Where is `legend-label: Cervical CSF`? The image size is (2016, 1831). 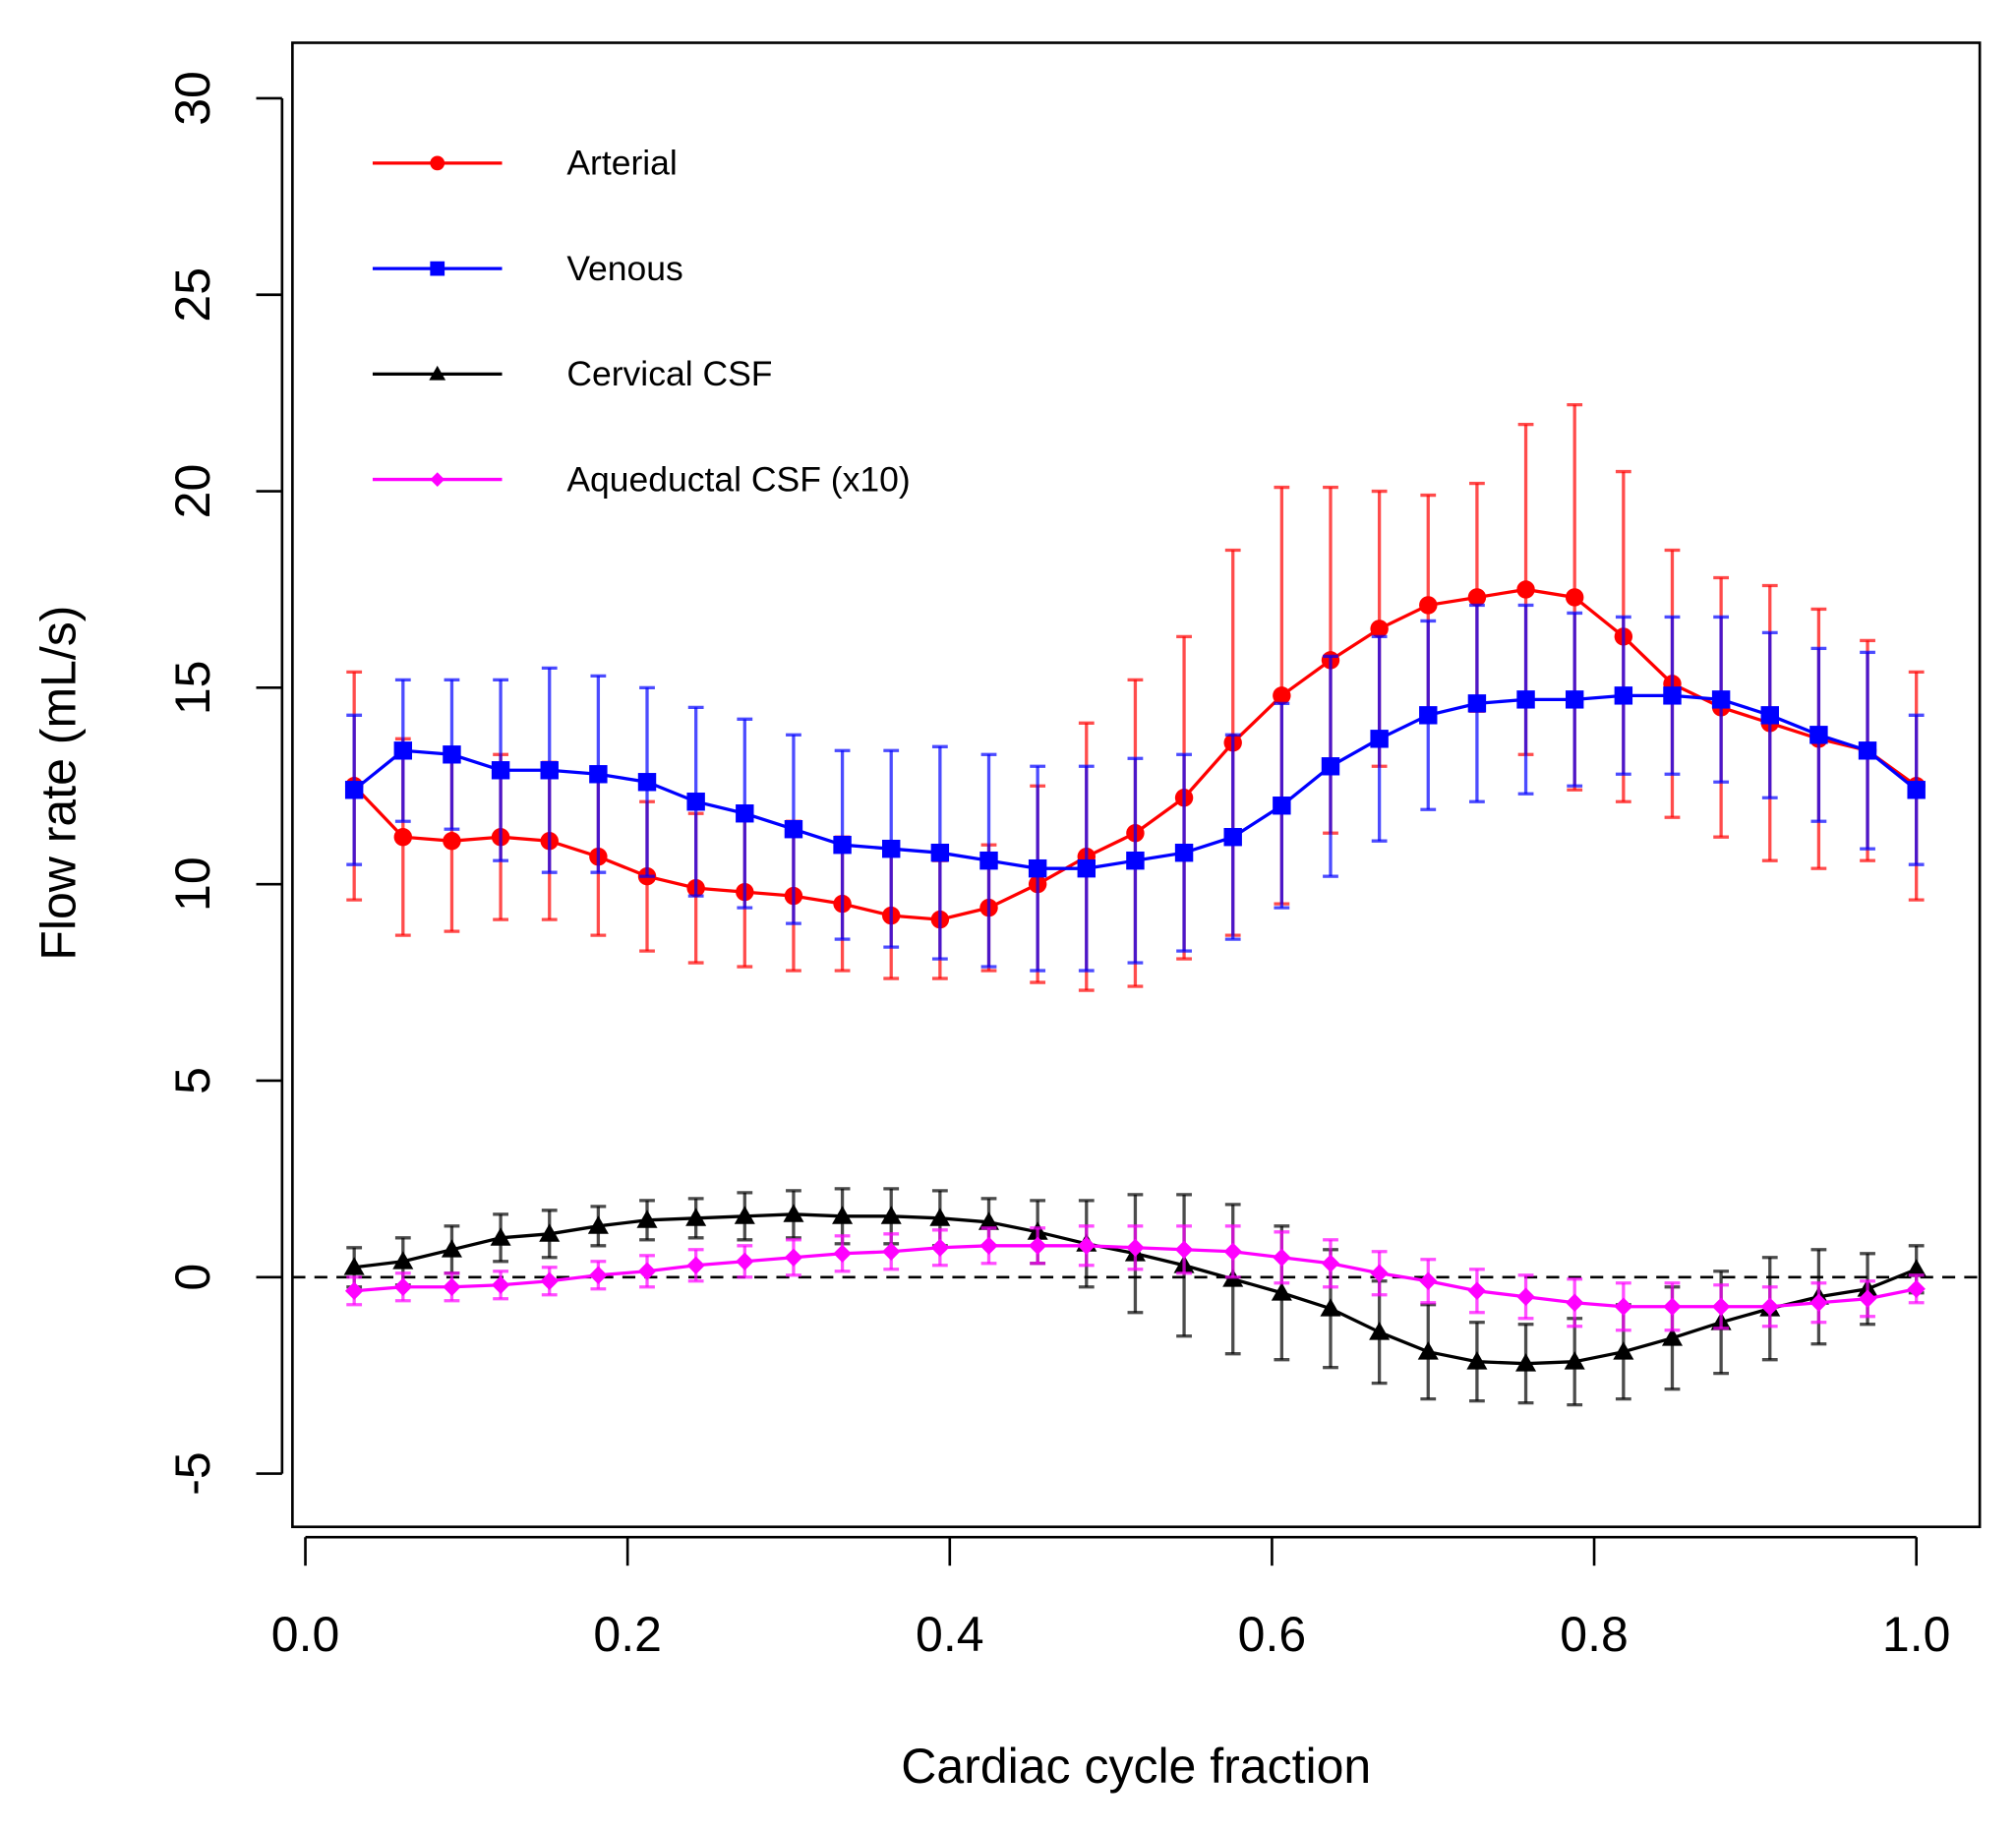 legend-label: Cervical CSF is located at coordinates (669, 373).